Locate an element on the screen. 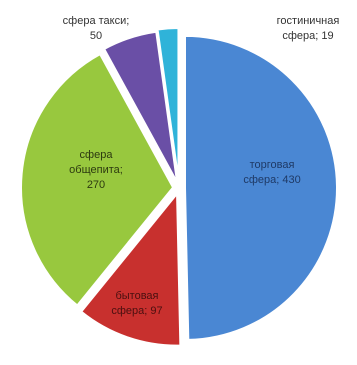  slice-label-line: сфера is located at coordinates (97, 155).